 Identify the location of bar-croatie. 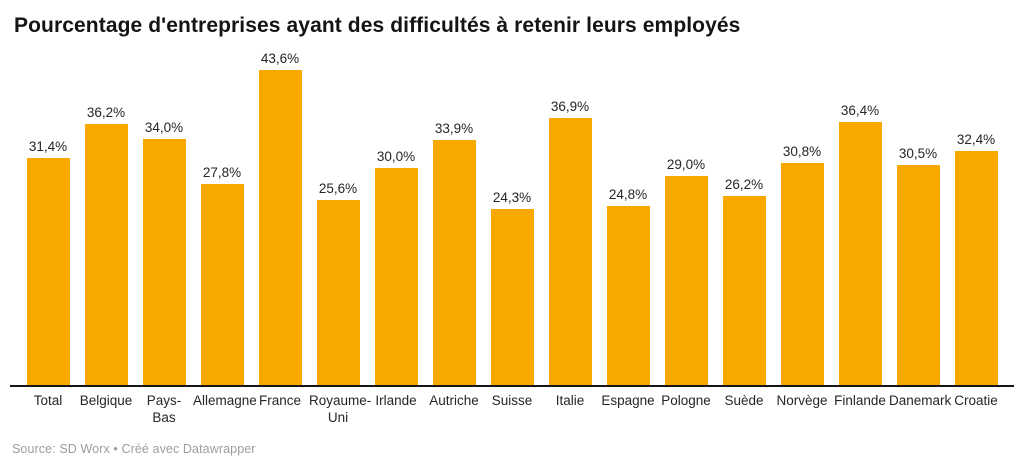
(976, 267).